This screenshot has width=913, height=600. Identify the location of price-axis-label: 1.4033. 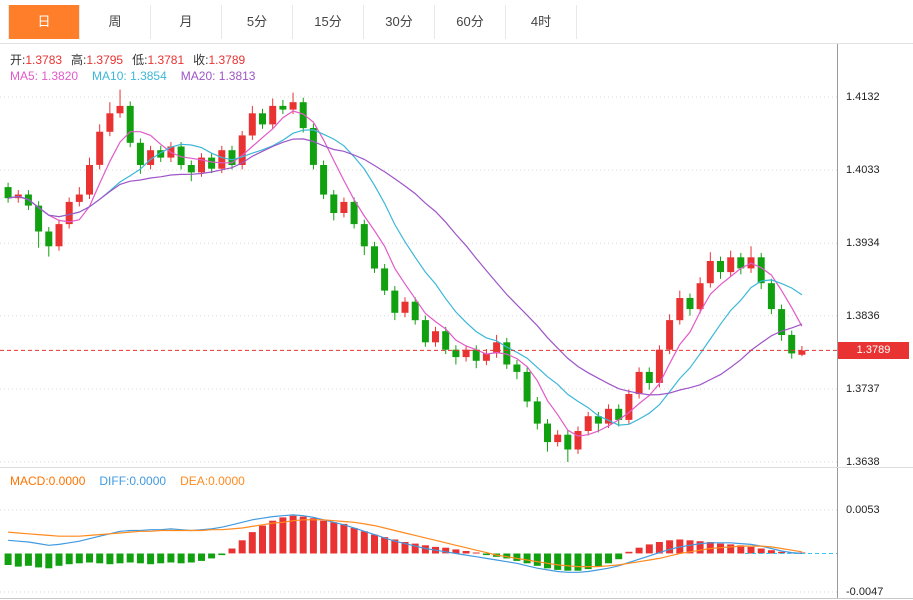
(863, 170).